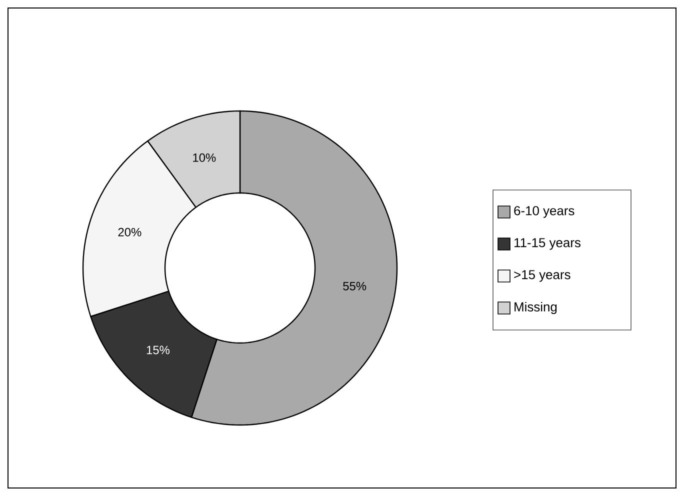 The height and width of the screenshot is (496, 683). I want to click on data-label: 15%, so click(158, 350).